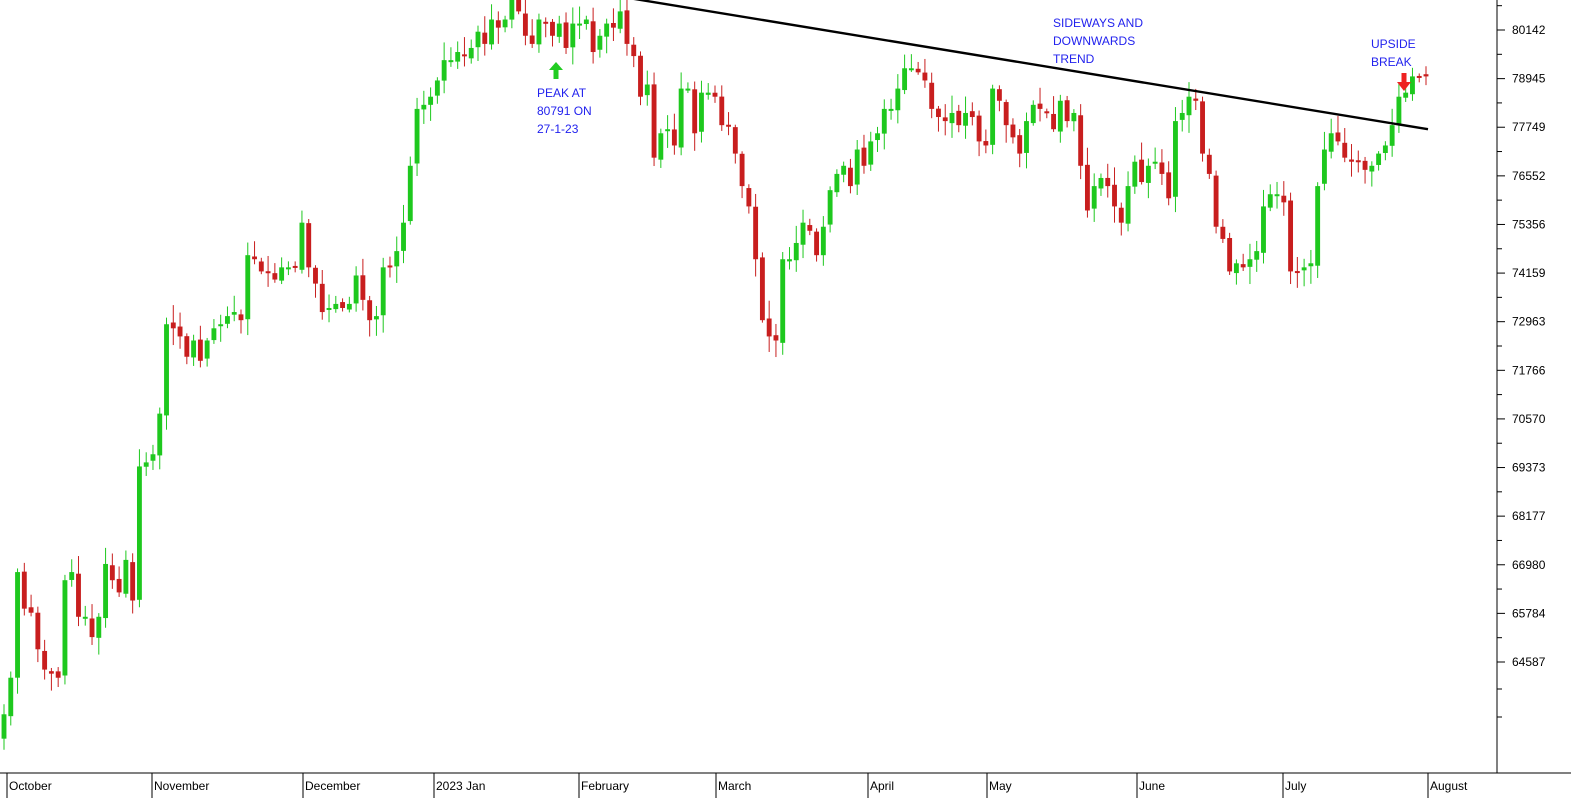 The image size is (1571, 798). Describe the element at coordinates (882, 786) in the screenshot. I see `x-tick-label: April` at that location.